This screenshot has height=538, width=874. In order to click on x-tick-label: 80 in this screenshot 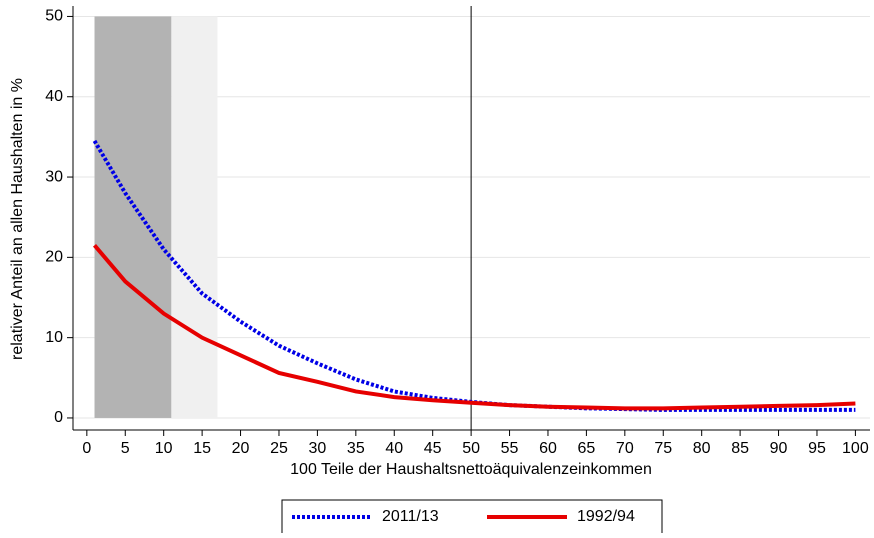, I will do `click(702, 448)`.